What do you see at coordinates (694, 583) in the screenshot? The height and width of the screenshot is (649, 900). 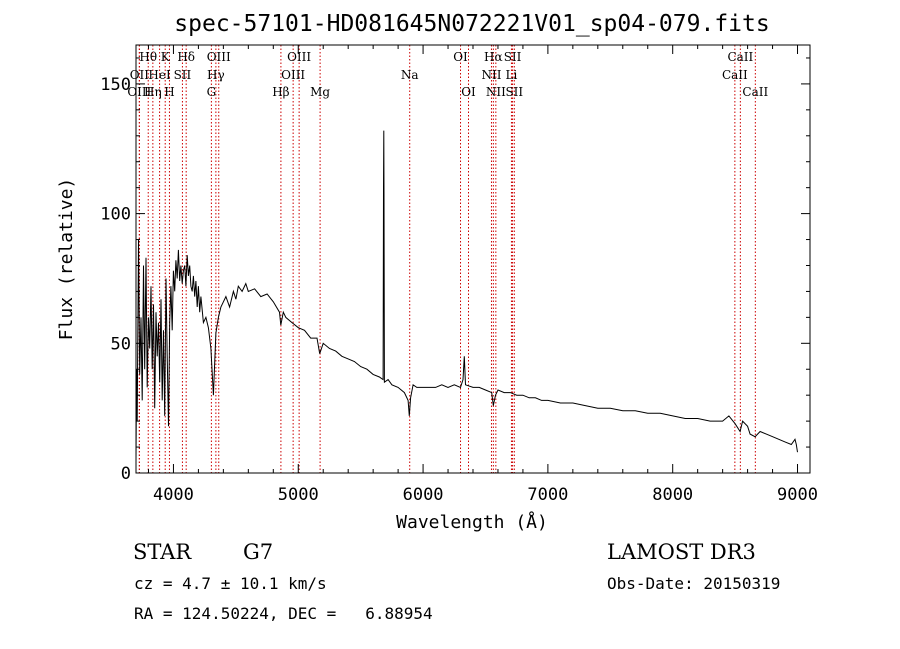 I see `obs-date: Obs-Date: 20150319` at bounding box center [694, 583].